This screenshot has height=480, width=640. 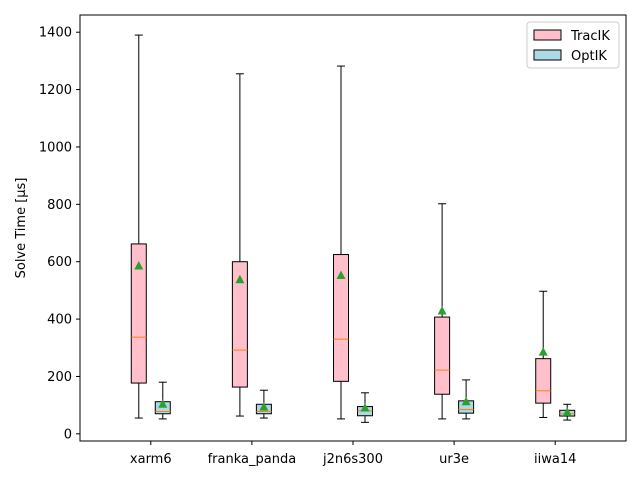 What do you see at coordinates (252, 459) in the screenshot?
I see `x-tick-label: franka_panda` at bounding box center [252, 459].